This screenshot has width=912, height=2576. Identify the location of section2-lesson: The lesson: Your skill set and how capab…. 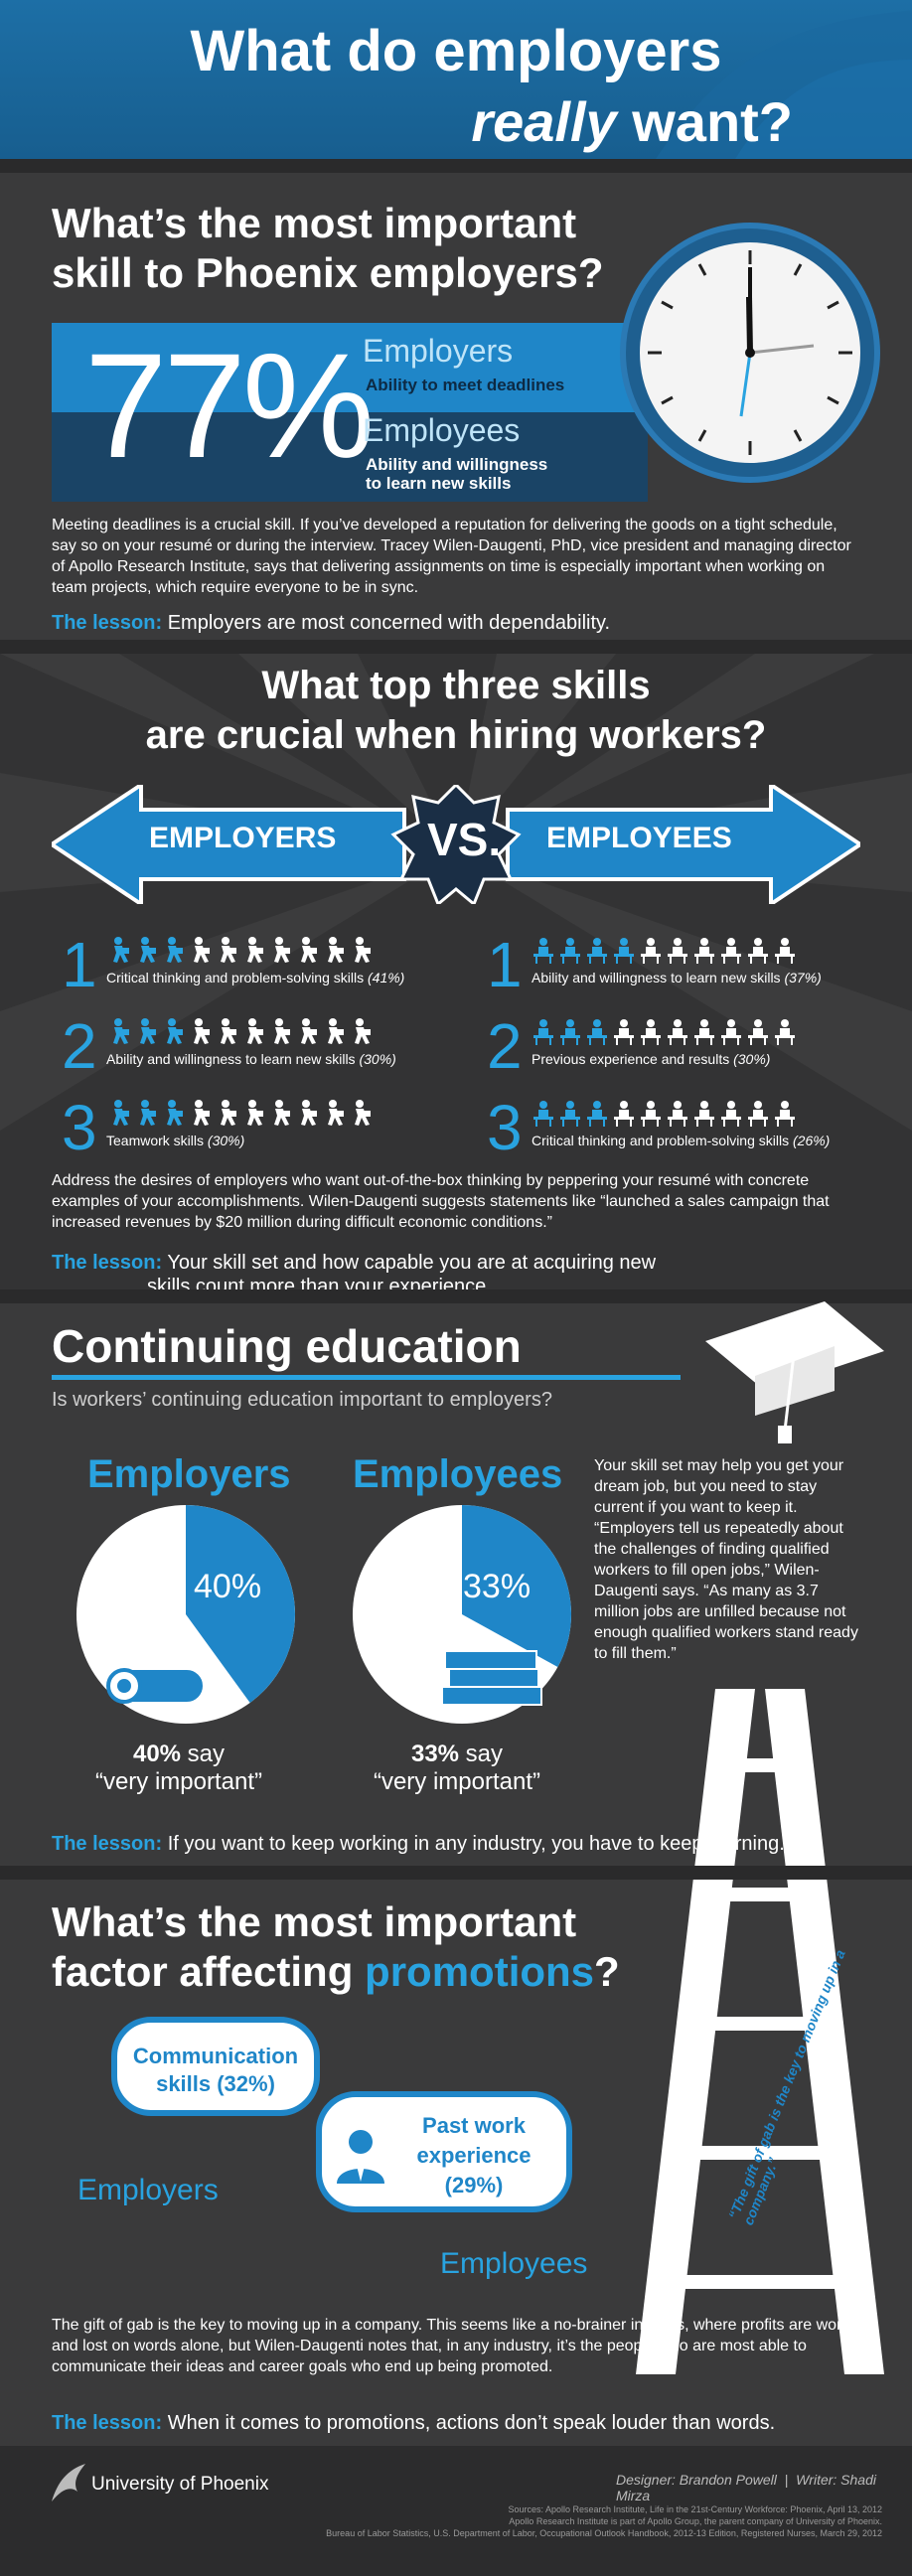
(354, 1263).